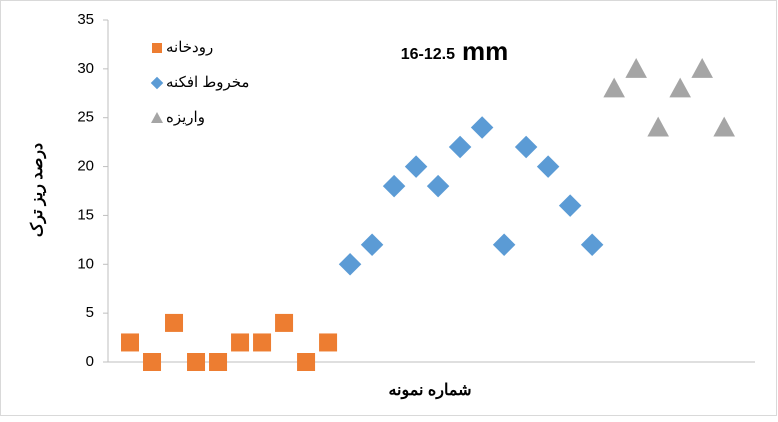 The width and height of the screenshot is (778, 422). I want to click on y-axis-label: درصد ریز ترک, so click(38, 190).